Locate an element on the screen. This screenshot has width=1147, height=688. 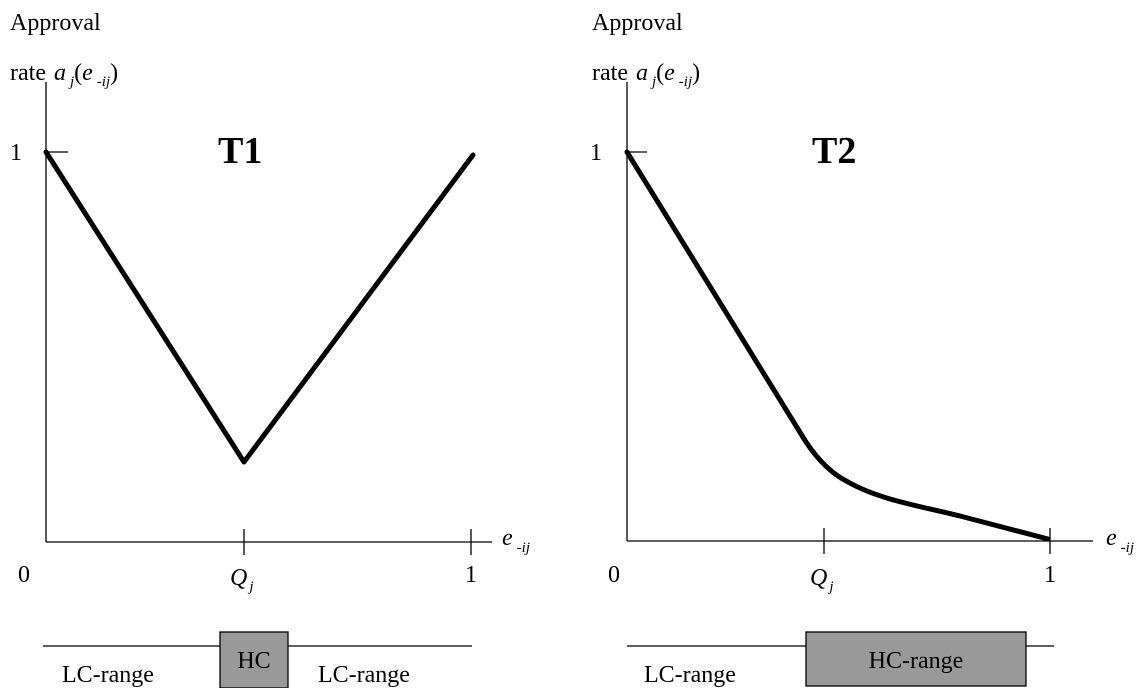
t2-ylabel-open: ( is located at coordinates (660, 73).